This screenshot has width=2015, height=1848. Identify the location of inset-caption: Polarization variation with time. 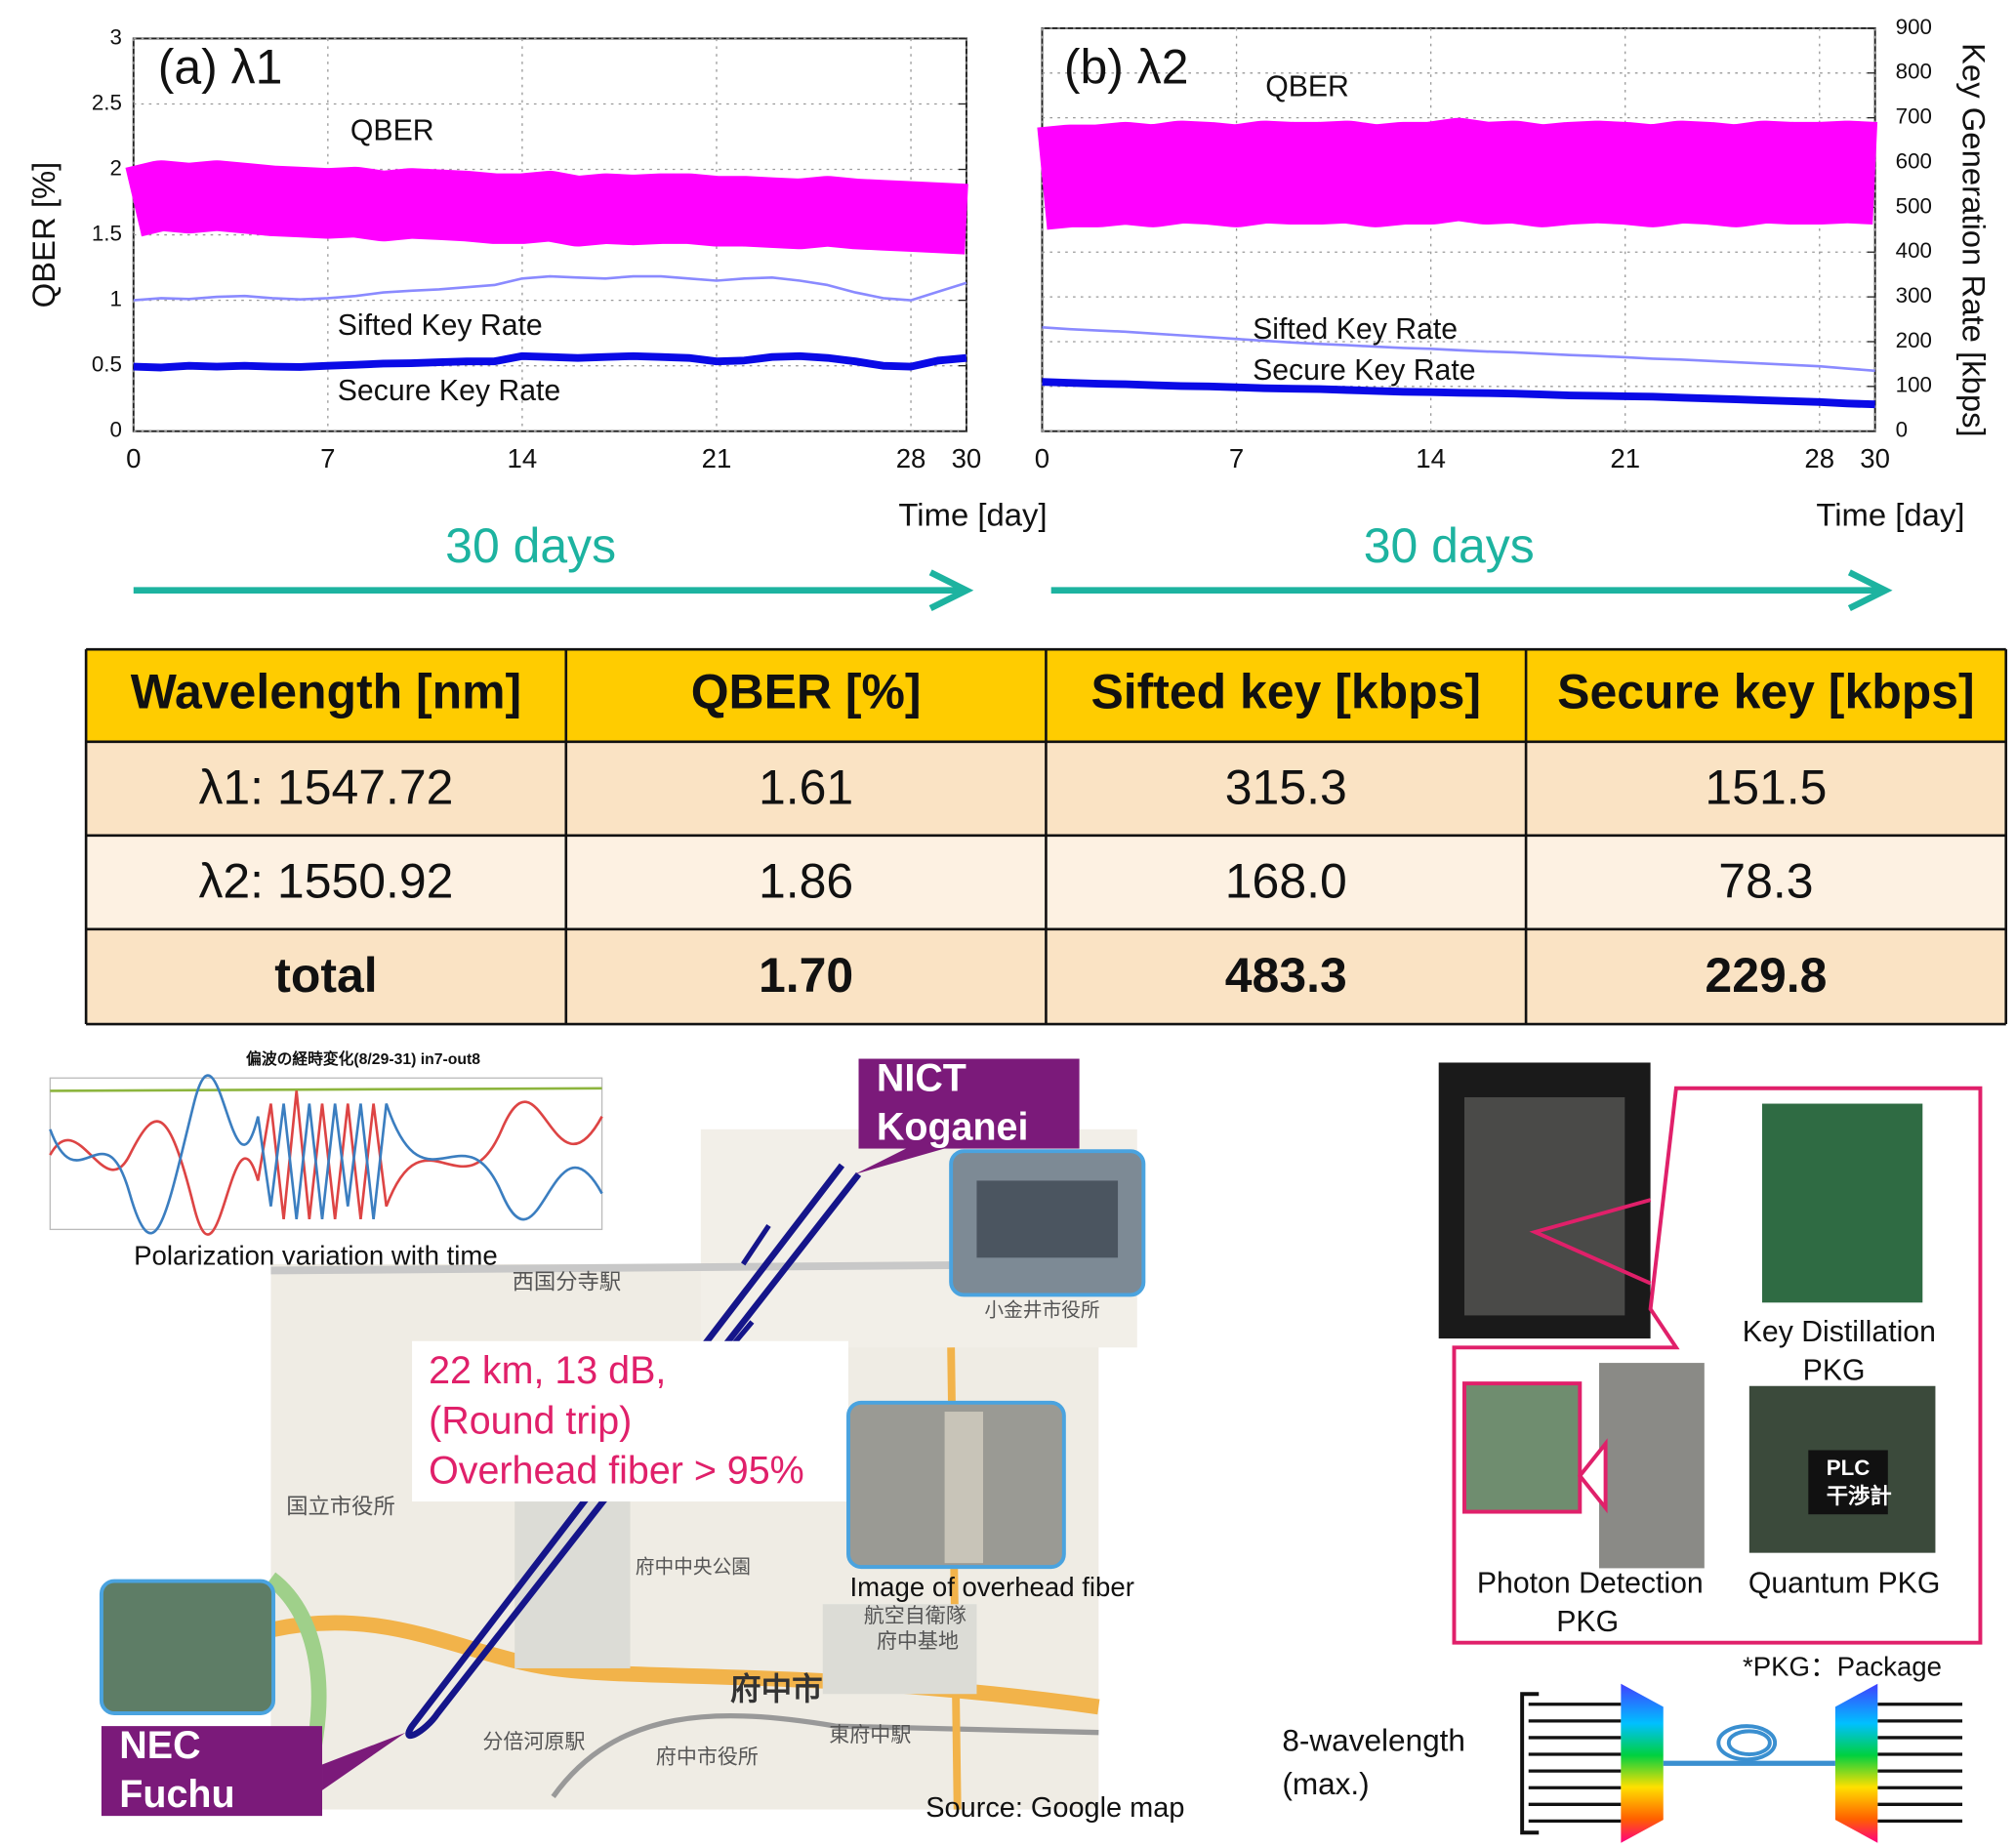
(316, 1256).